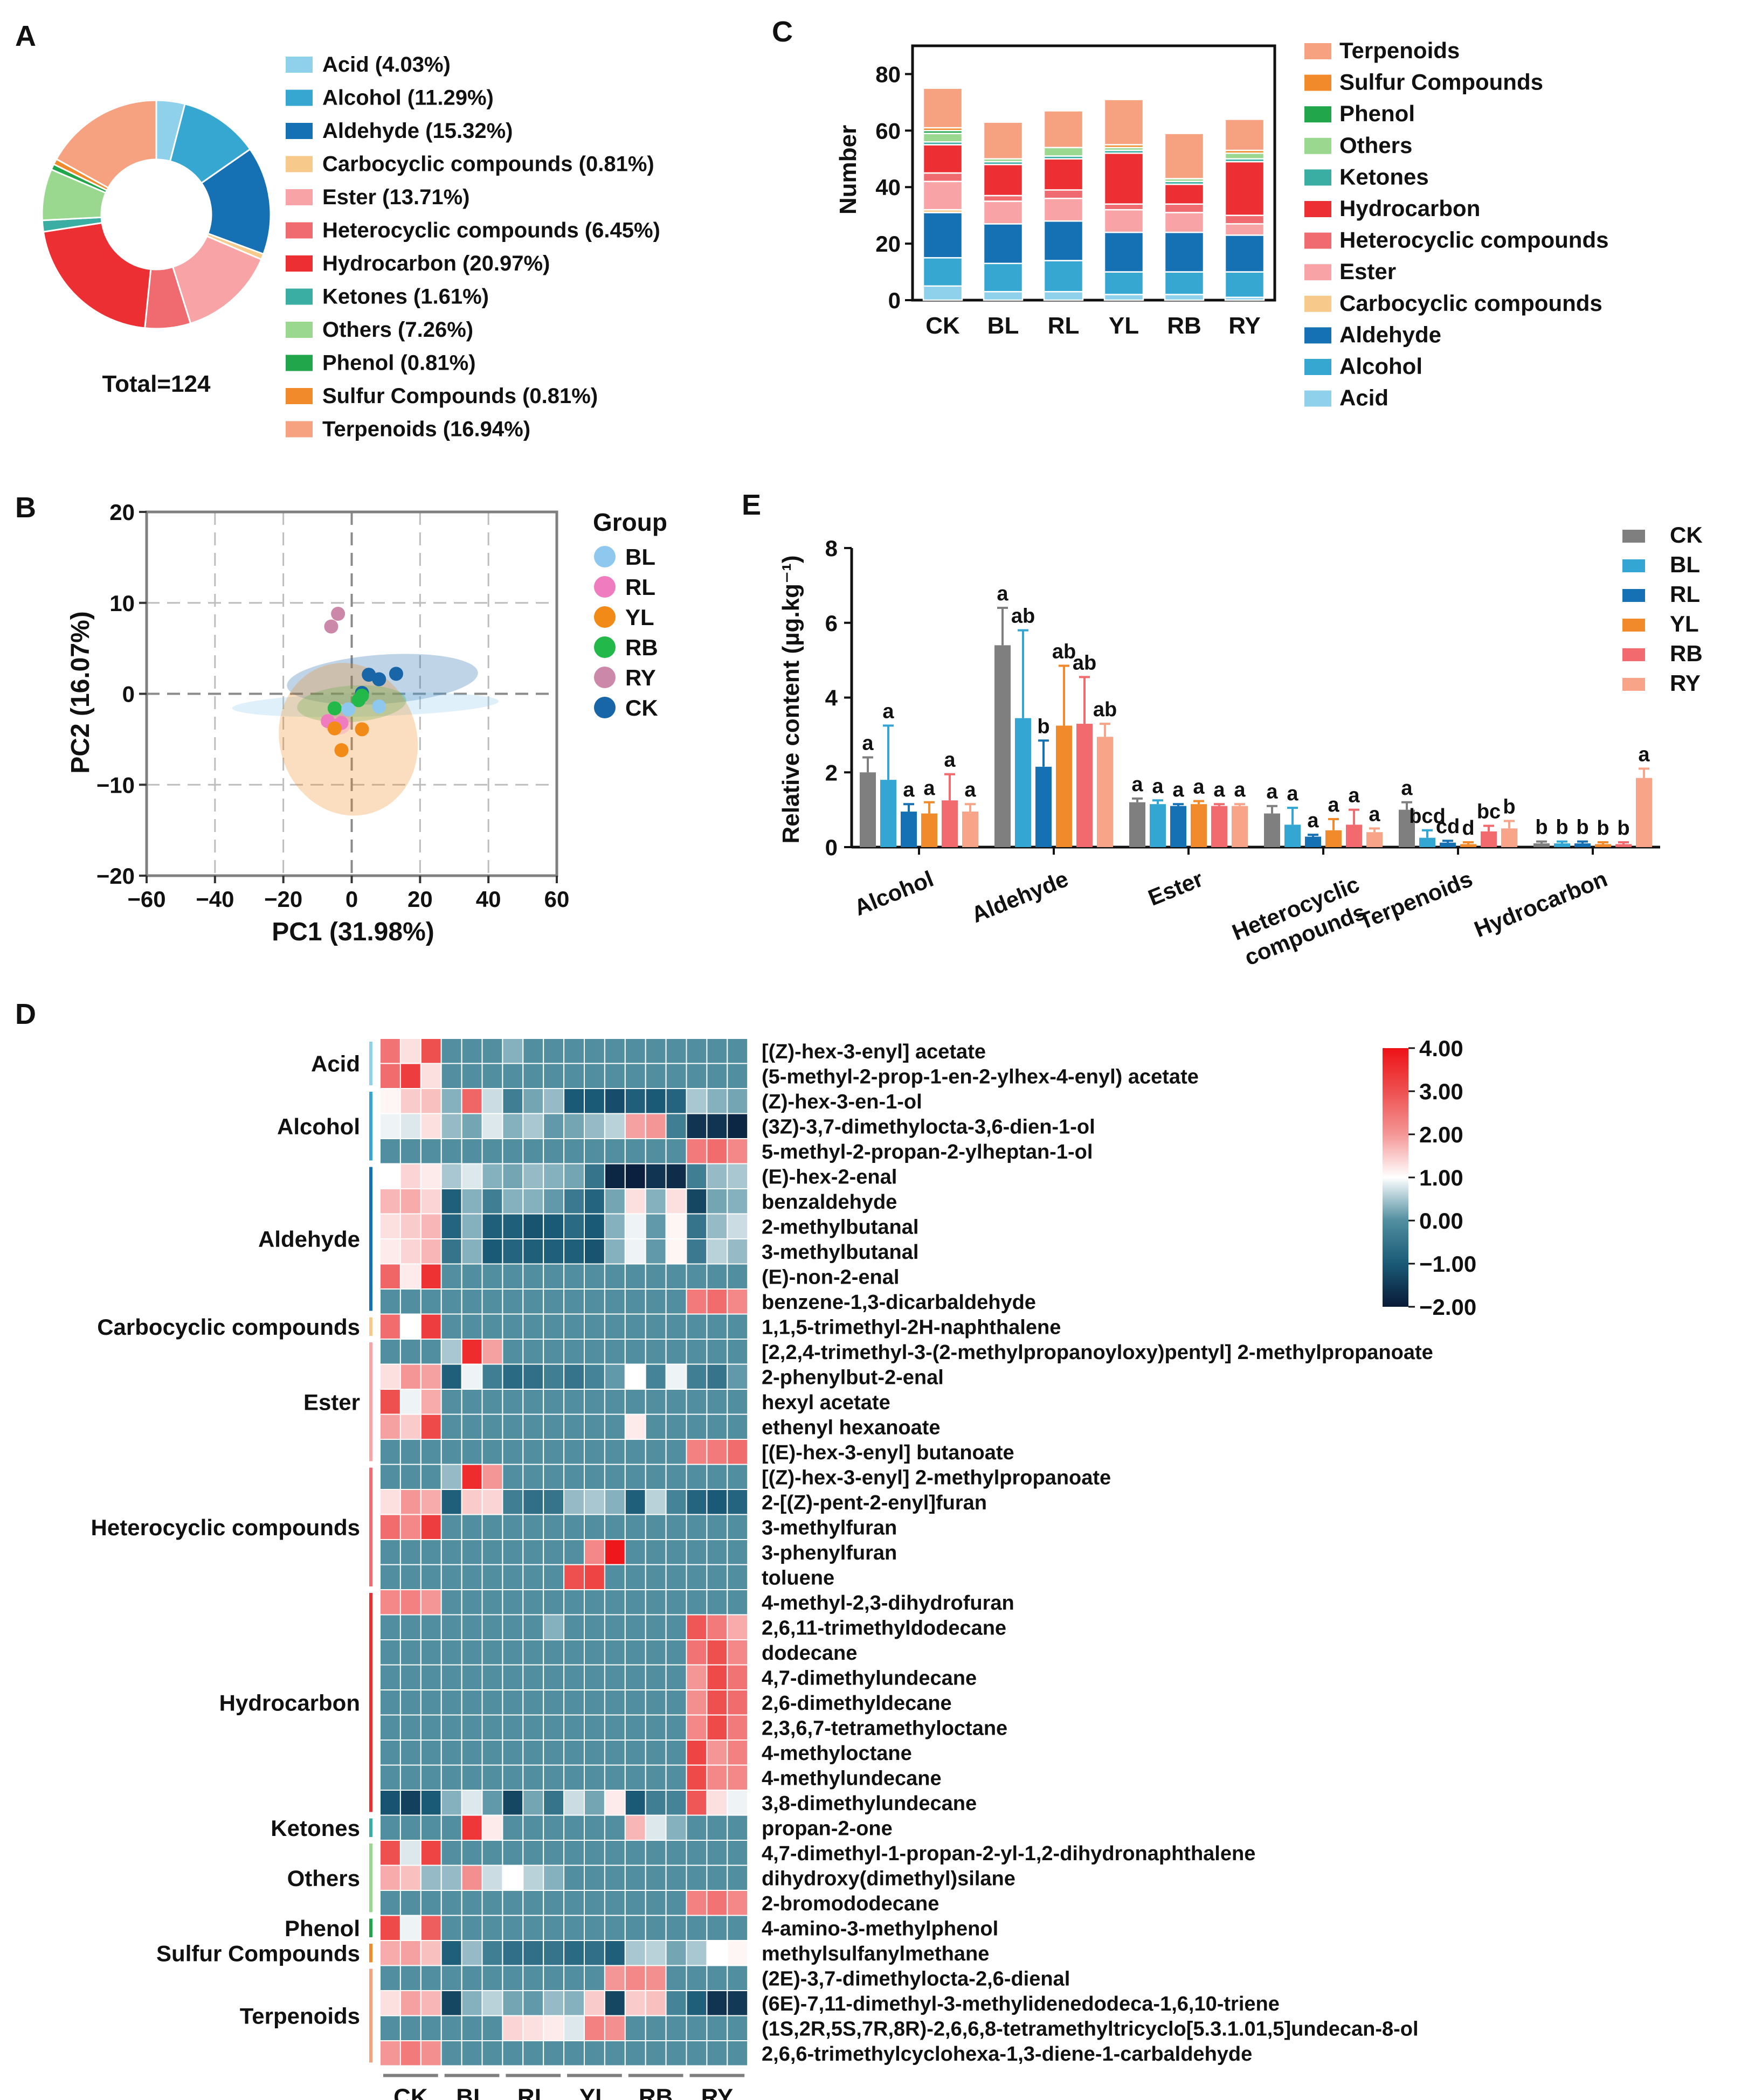 The image size is (1741, 2100). Describe the element at coordinates (1384, 176) in the screenshot. I see `legend-label: Ketones` at that location.